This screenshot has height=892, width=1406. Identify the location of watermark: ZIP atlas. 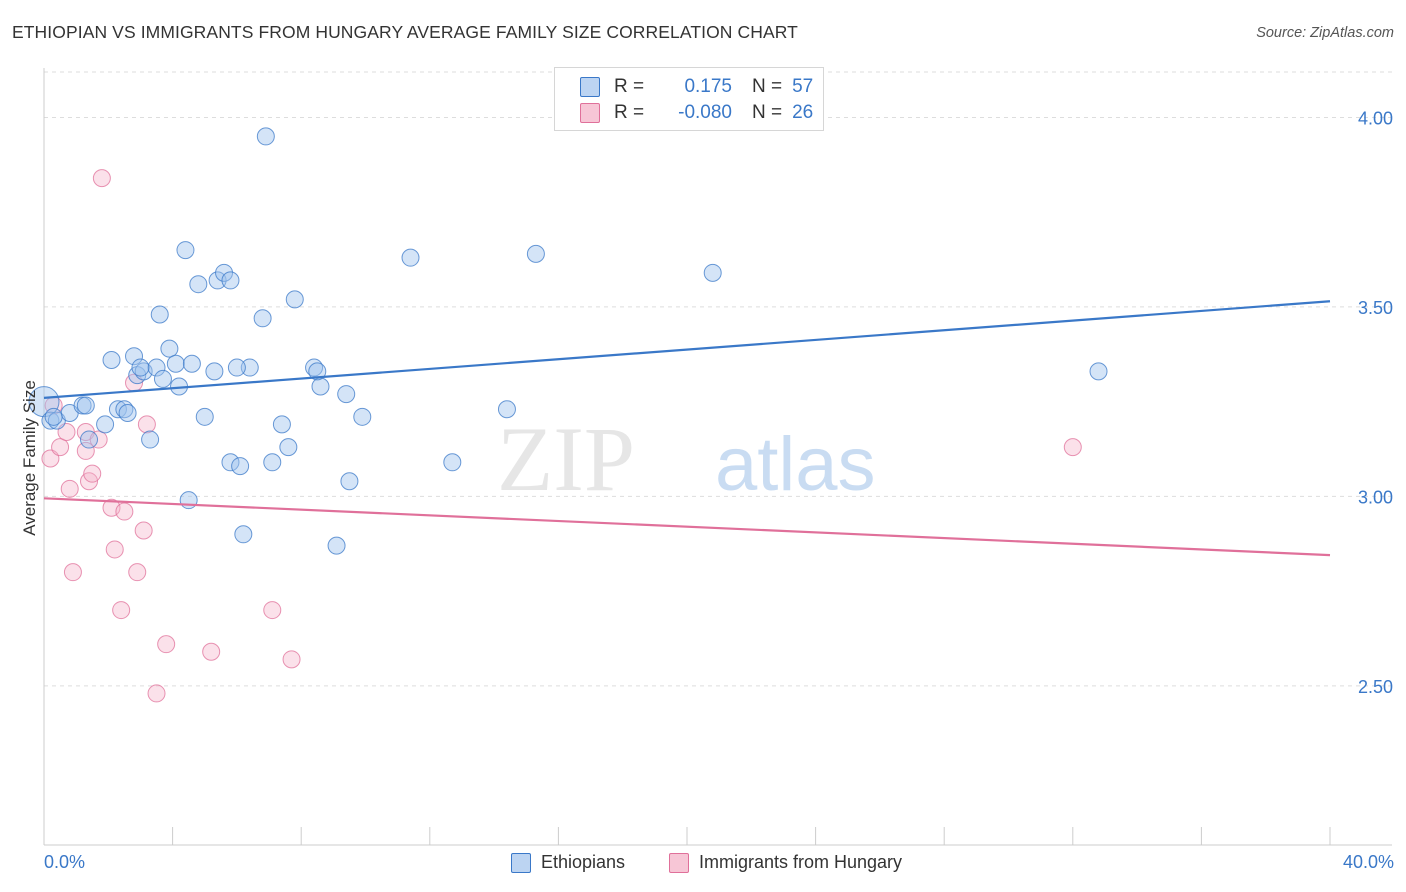
(686, 459).